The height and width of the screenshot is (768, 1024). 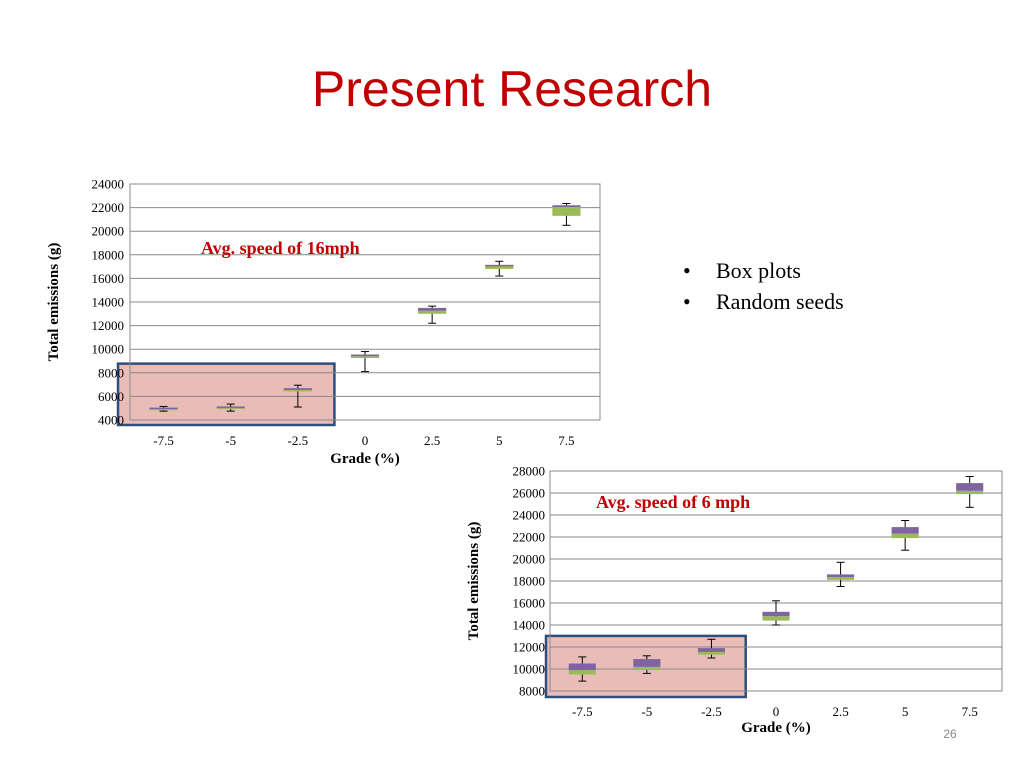 I want to click on bullet-item: • Box plots, so click(x=763, y=270).